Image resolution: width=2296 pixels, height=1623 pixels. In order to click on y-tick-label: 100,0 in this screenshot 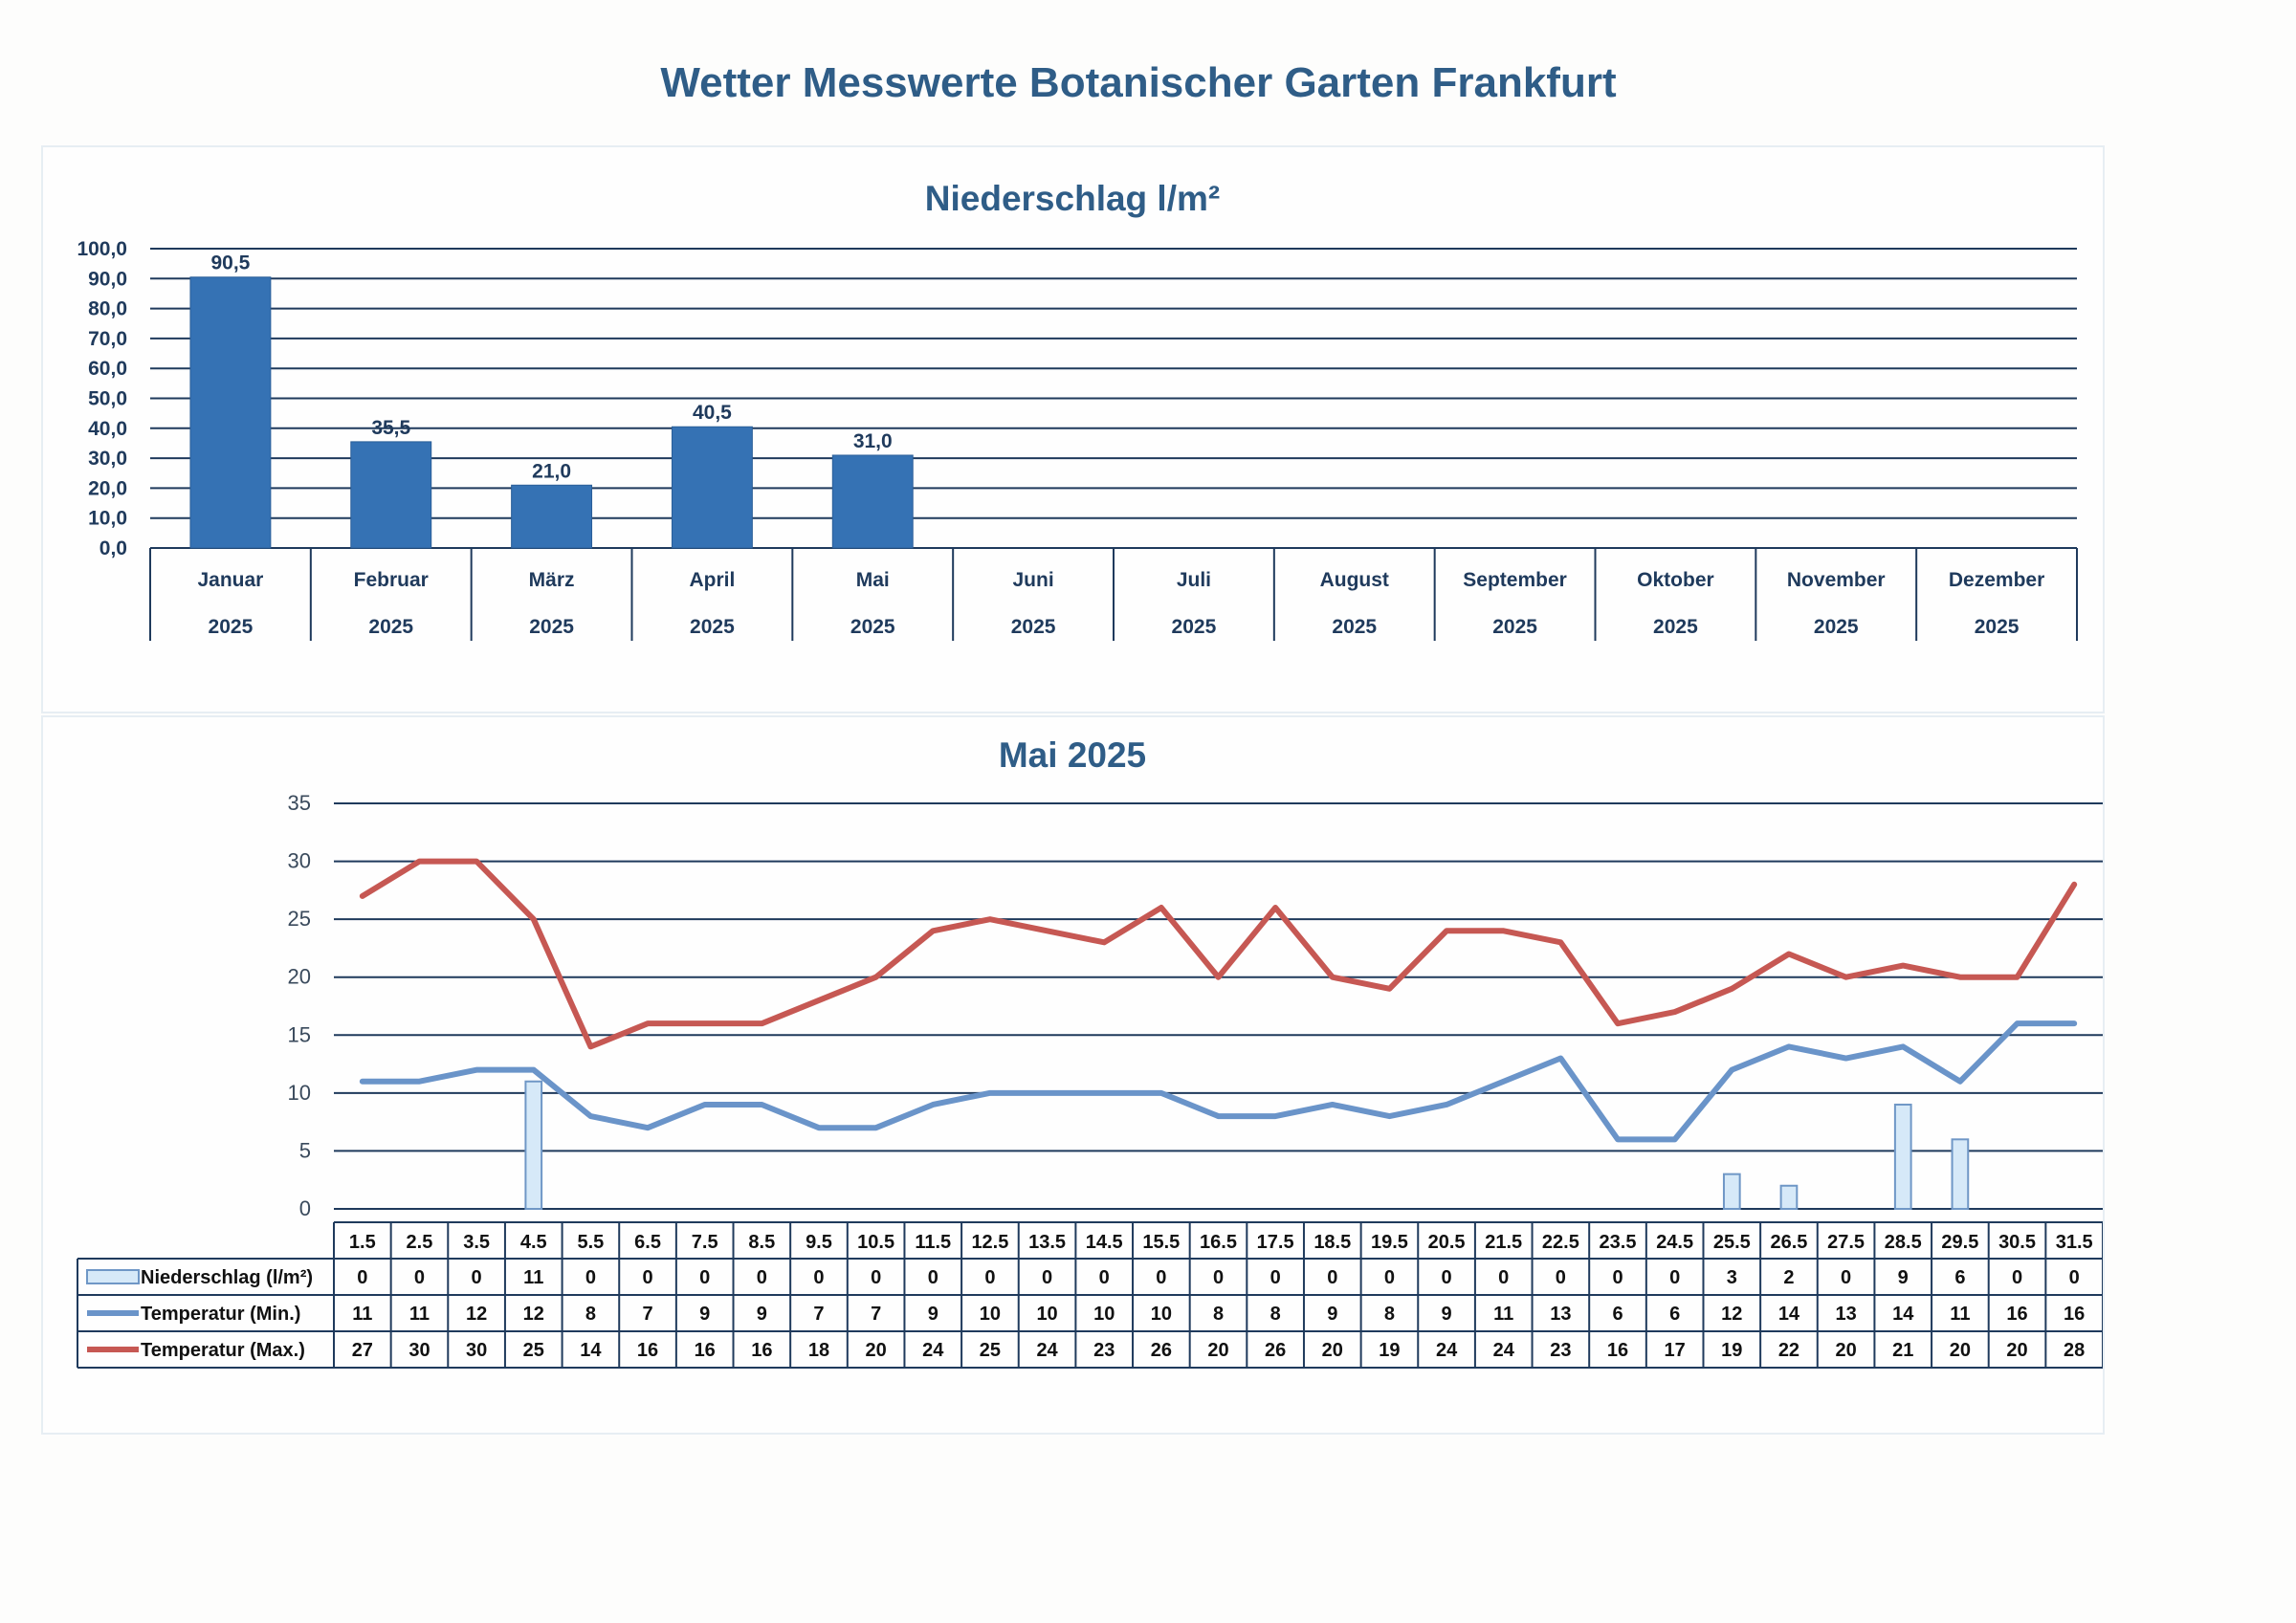, I will do `click(102, 249)`.